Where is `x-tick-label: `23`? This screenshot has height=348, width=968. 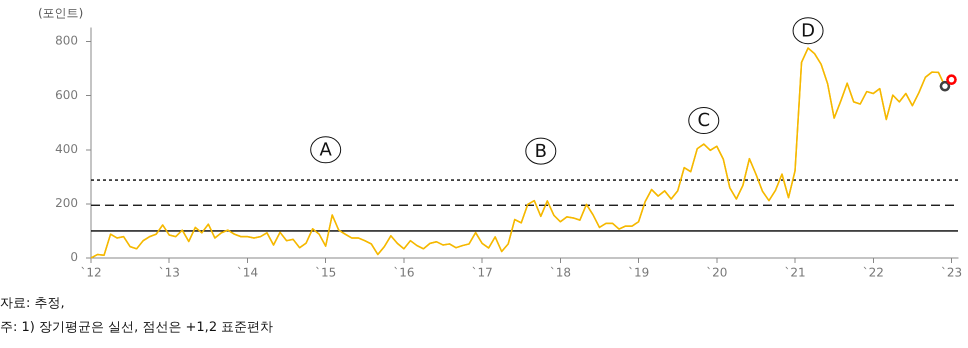
x-tick-label: `23 is located at coordinates (951, 272).